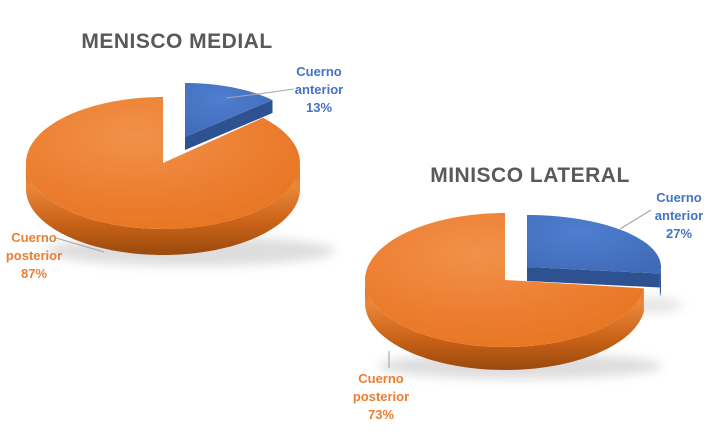  What do you see at coordinates (177, 41) in the screenshot?
I see `chart-title-menisco-medial: MENISCO MEDIAL` at bounding box center [177, 41].